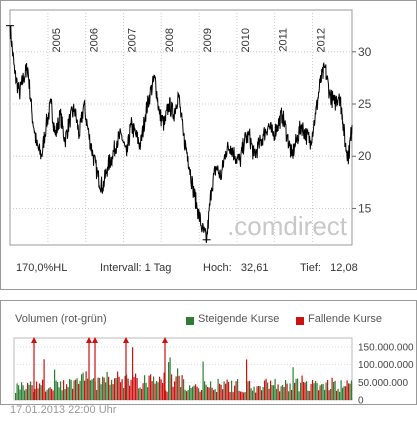 The width and height of the screenshot is (417, 425). What do you see at coordinates (63, 410) in the screenshot?
I see `timestamp: 17.01.2013 22:00 Uhr` at bounding box center [63, 410].